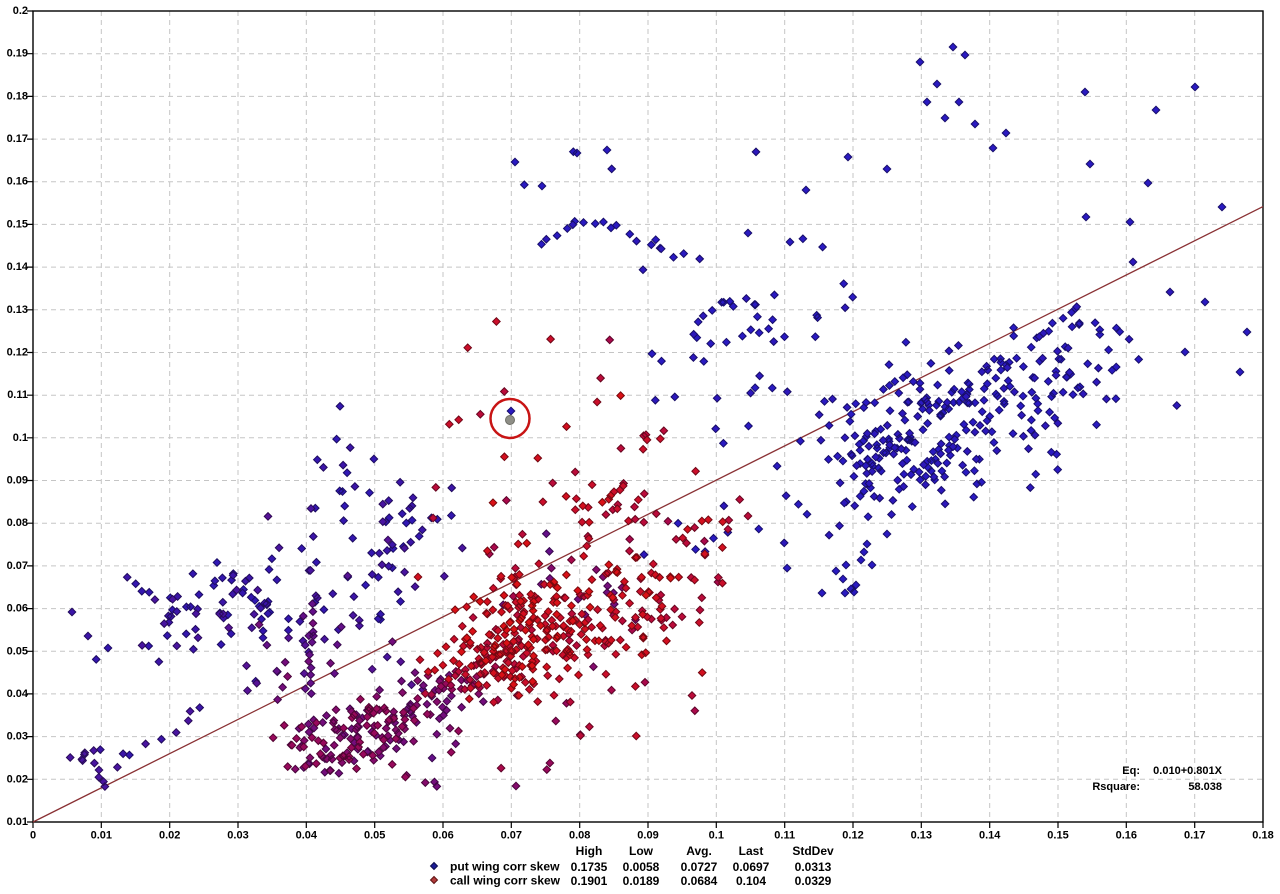 The width and height of the screenshot is (1280, 894). I want to click on svg-text: 0.010+0.801X, so click(1187, 771).